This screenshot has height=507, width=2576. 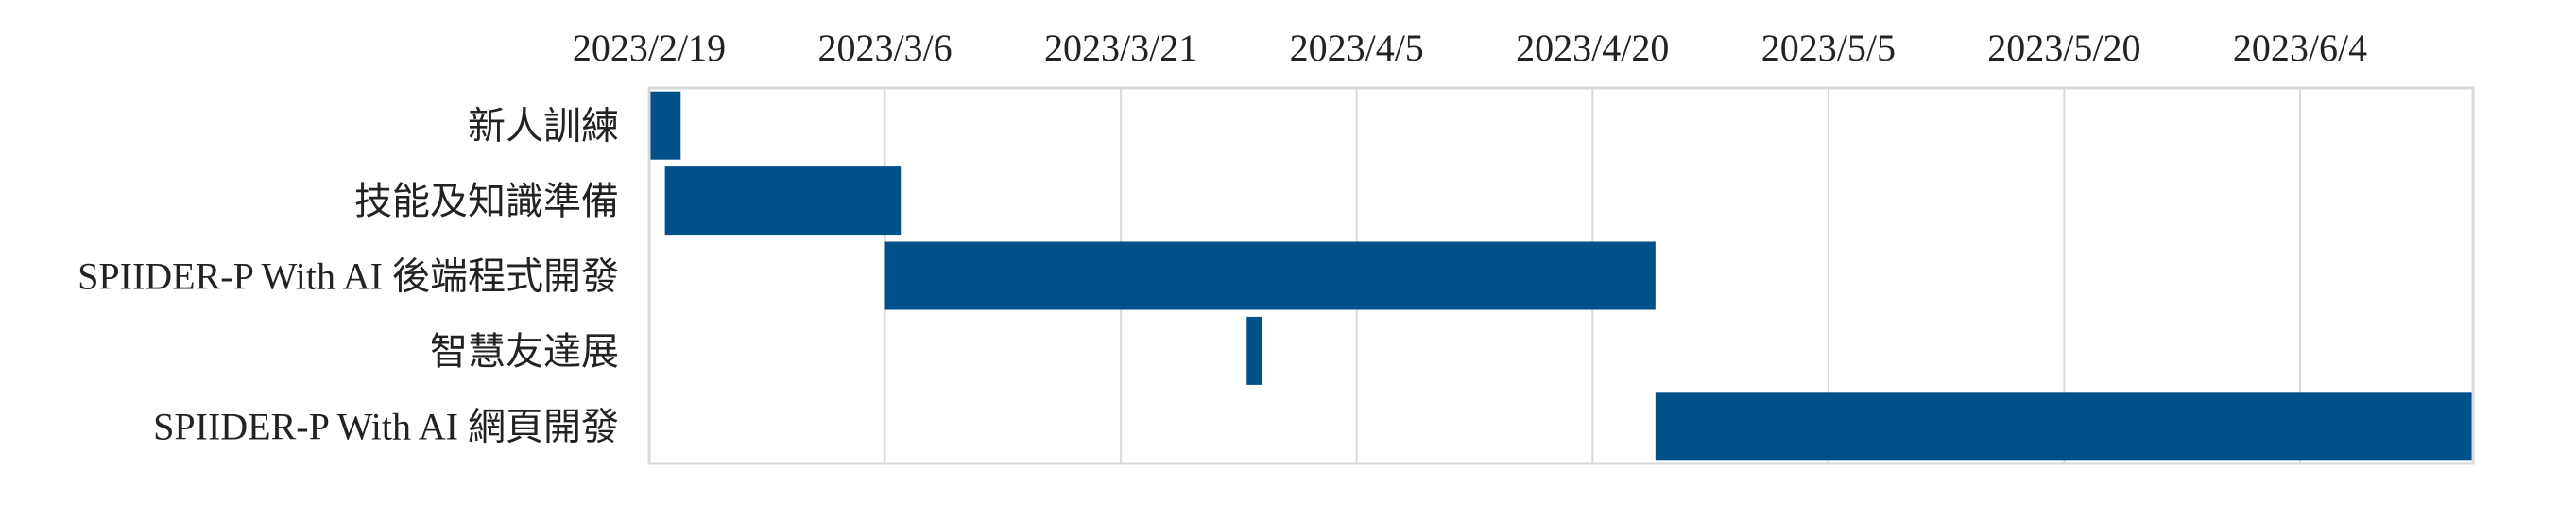 What do you see at coordinates (486, 201) in the screenshot?
I see `task-label: 技能及知識準備` at bounding box center [486, 201].